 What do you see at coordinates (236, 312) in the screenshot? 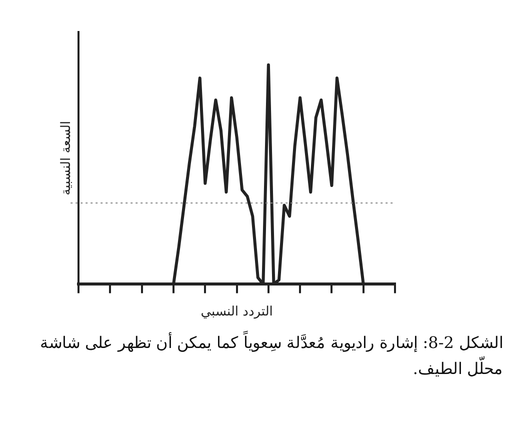
I see `x-axis-title: التردد النسبي` at bounding box center [236, 312].